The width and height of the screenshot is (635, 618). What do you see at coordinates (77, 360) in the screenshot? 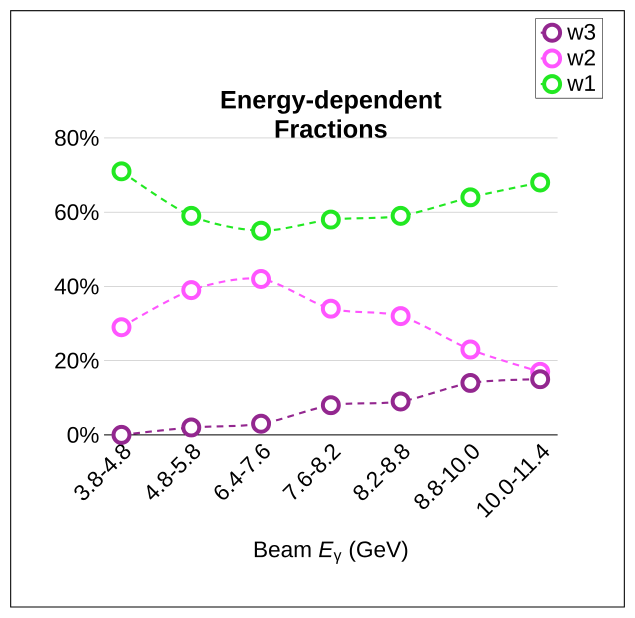
I see `y-tick-label: 20%` at bounding box center [77, 360].